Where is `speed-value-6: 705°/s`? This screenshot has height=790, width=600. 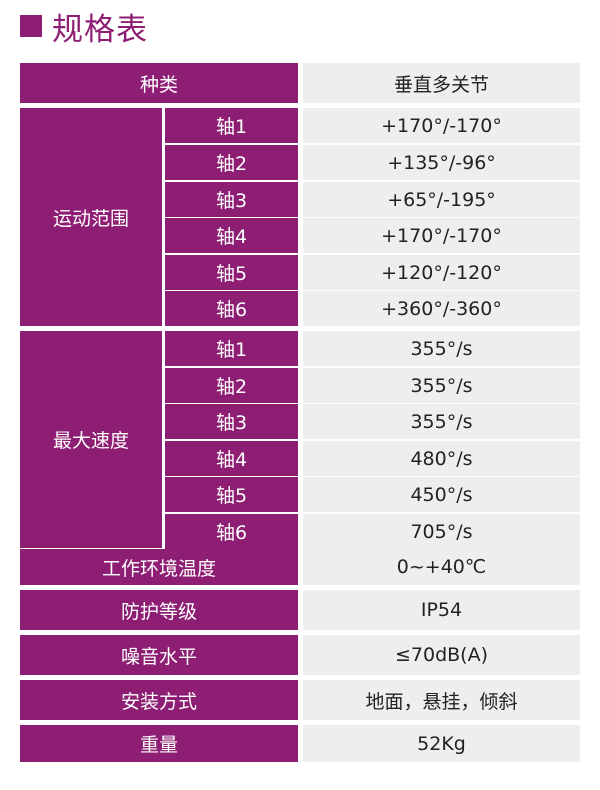
speed-value-6: 705°/s is located at coordinates (441, 531).